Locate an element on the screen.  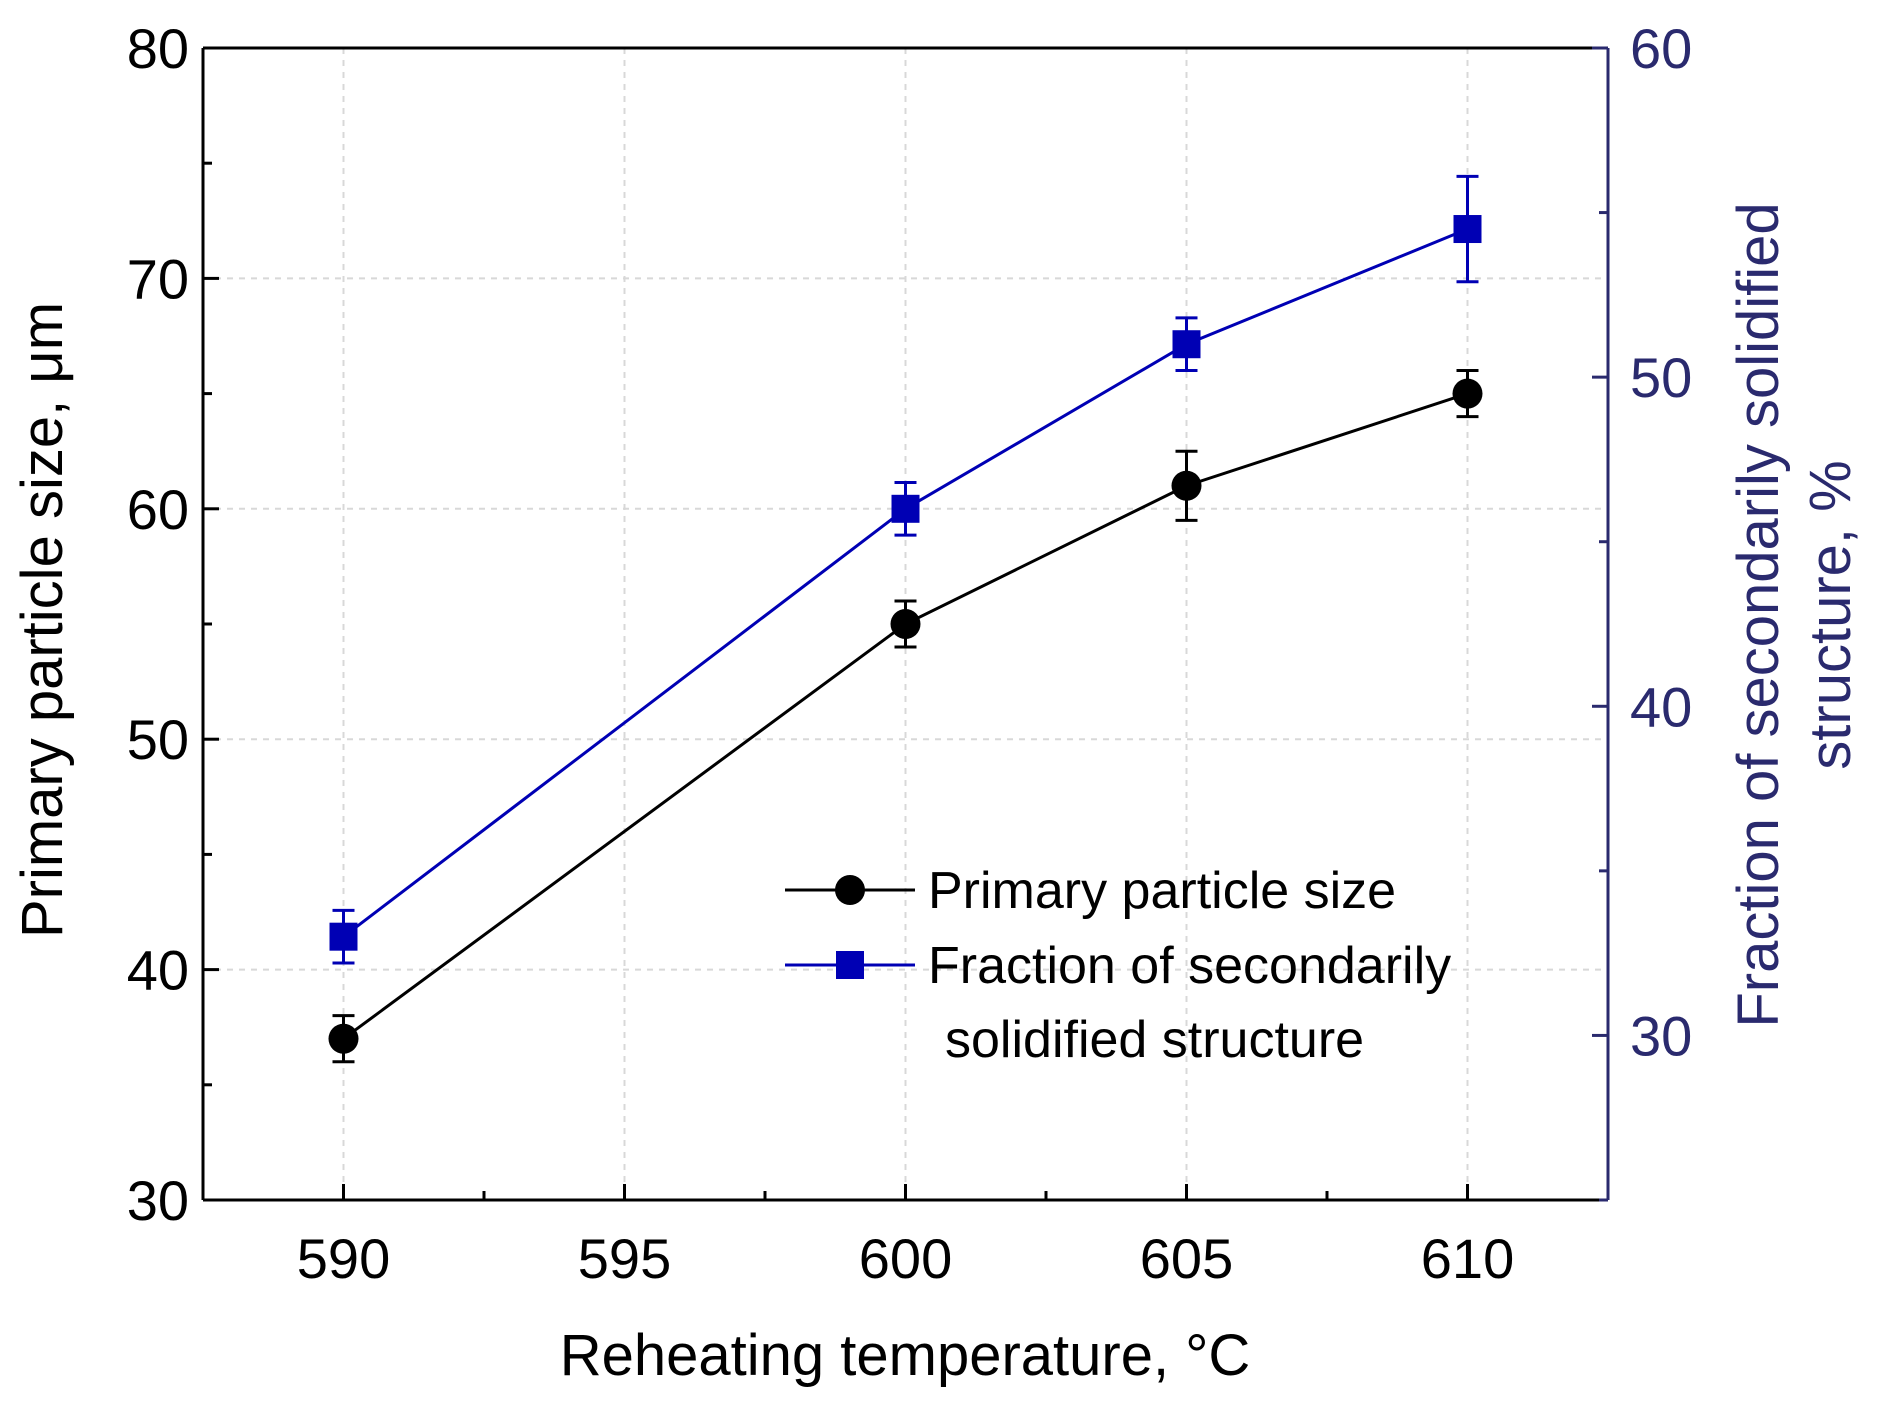
y-left-tick-label: 40 is located at coordinates (158, 970).